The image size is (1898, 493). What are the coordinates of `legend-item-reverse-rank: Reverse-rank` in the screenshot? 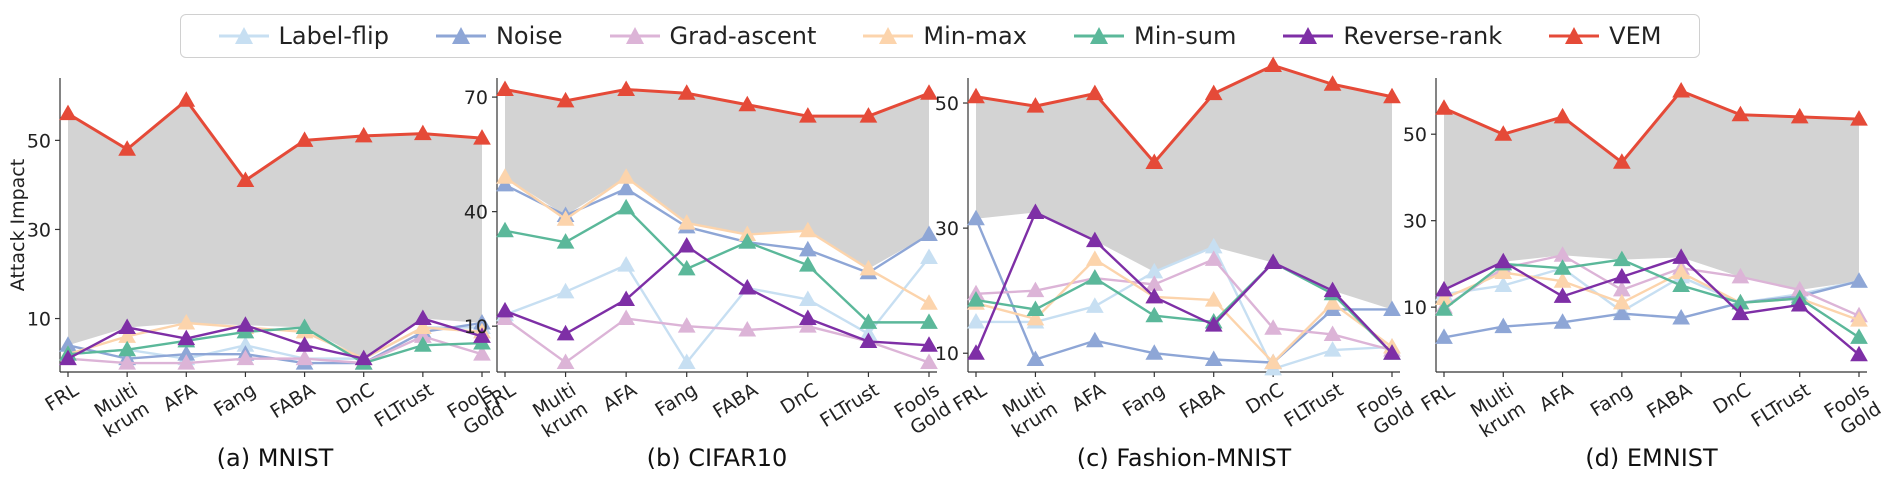 It's located at (1392, 36).